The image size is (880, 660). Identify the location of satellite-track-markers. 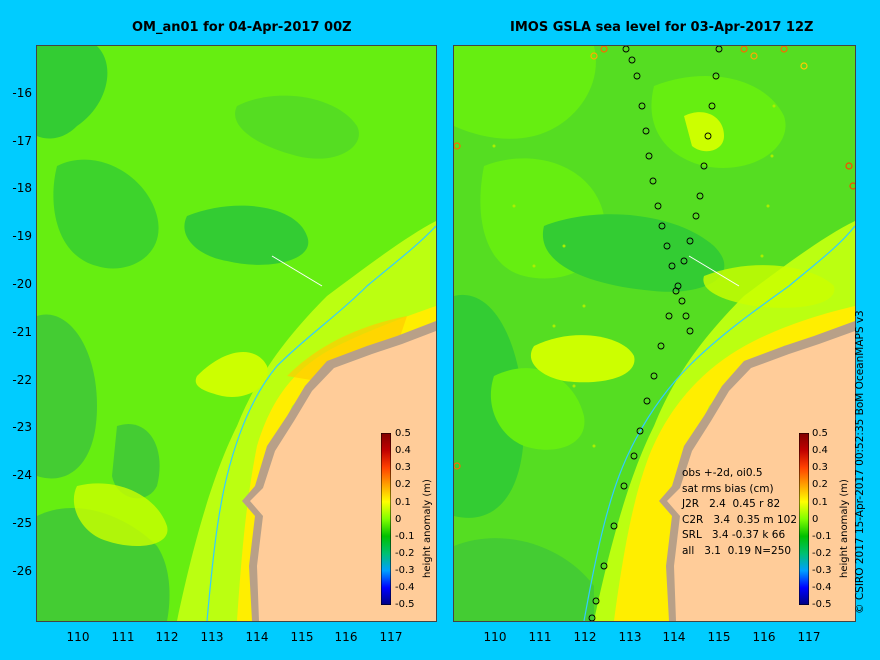
(655, 333).